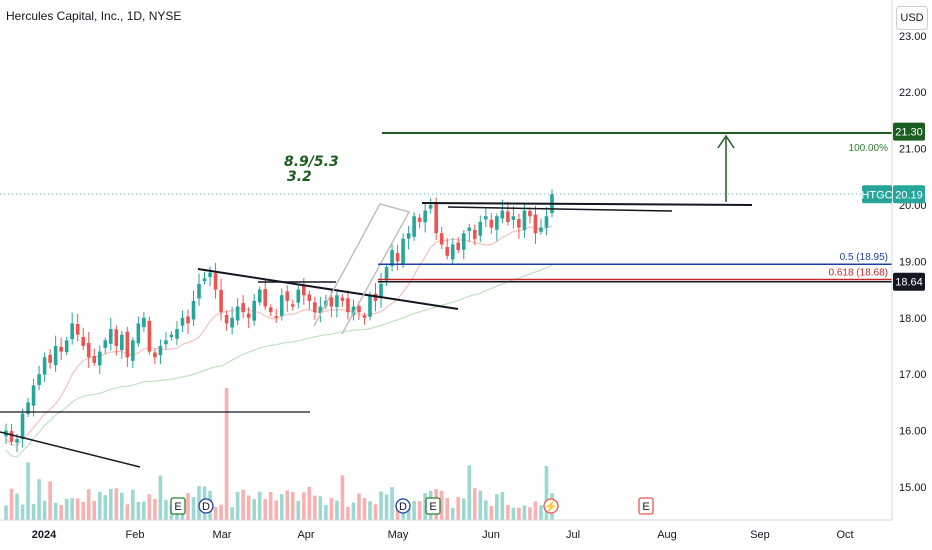 This screenshot has width=932, height=550. I want to click on symbol-tag-box, so click(877, 194).